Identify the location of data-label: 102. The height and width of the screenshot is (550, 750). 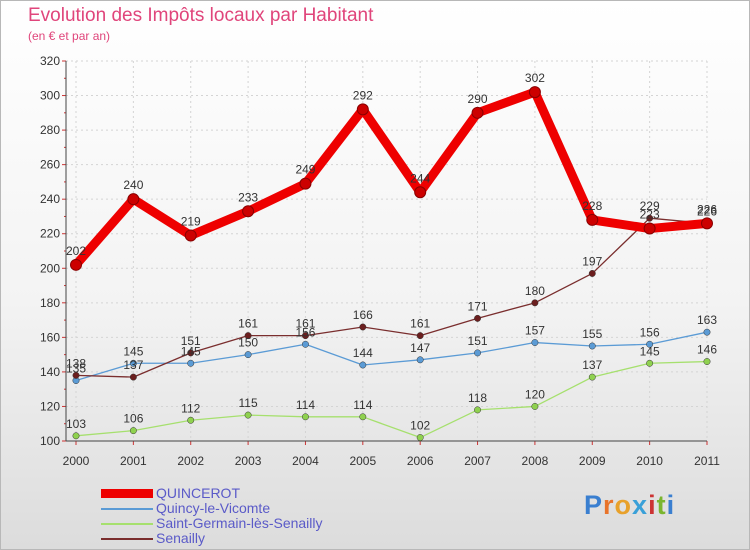
(420, 426).